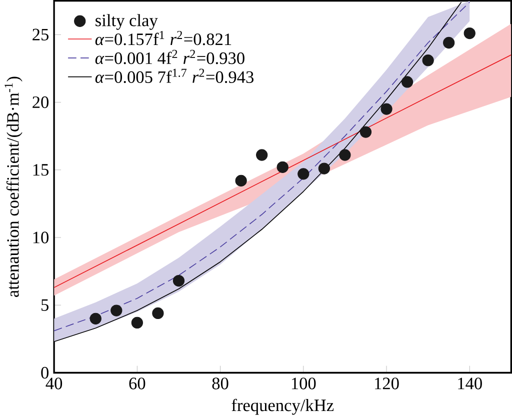 This screenshot has width=512, height=419. Describe the element at coordinates (163, 38) in the screenshot. I see `legend-label: α=0.157f$^{1}$ r$^{2}$=0.821` at that location.